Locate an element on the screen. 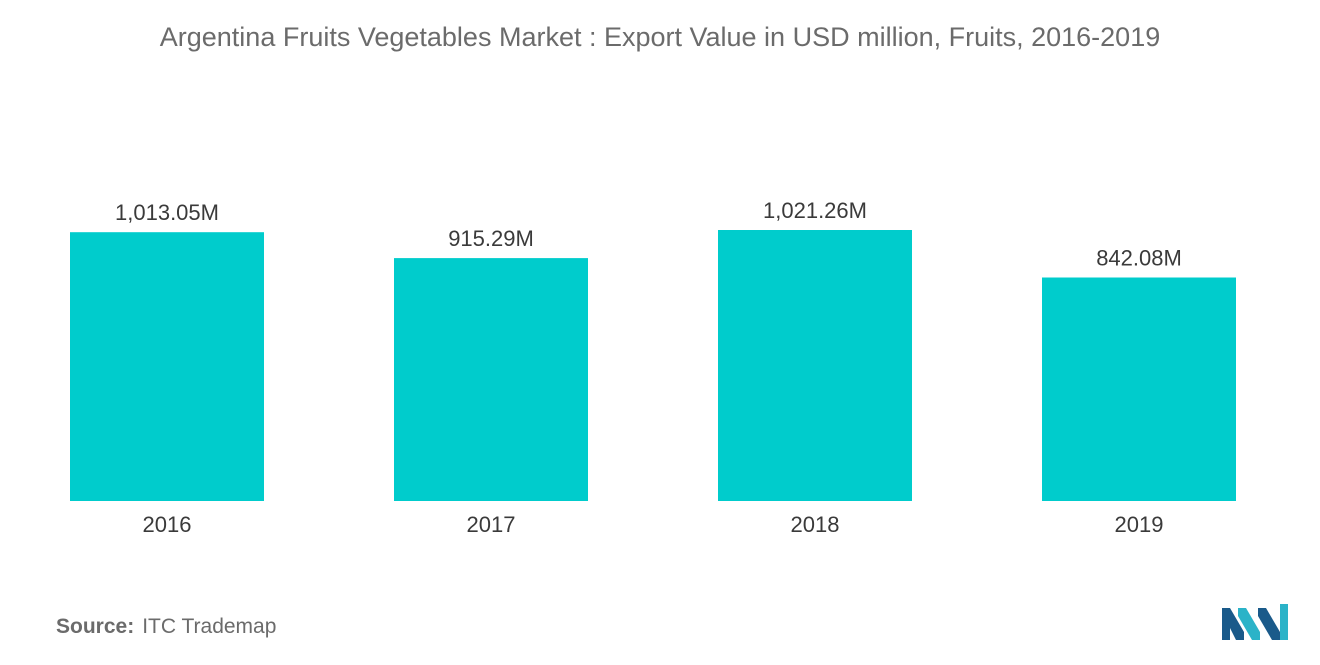  bar-2018 is located at coordinates (815, 365).